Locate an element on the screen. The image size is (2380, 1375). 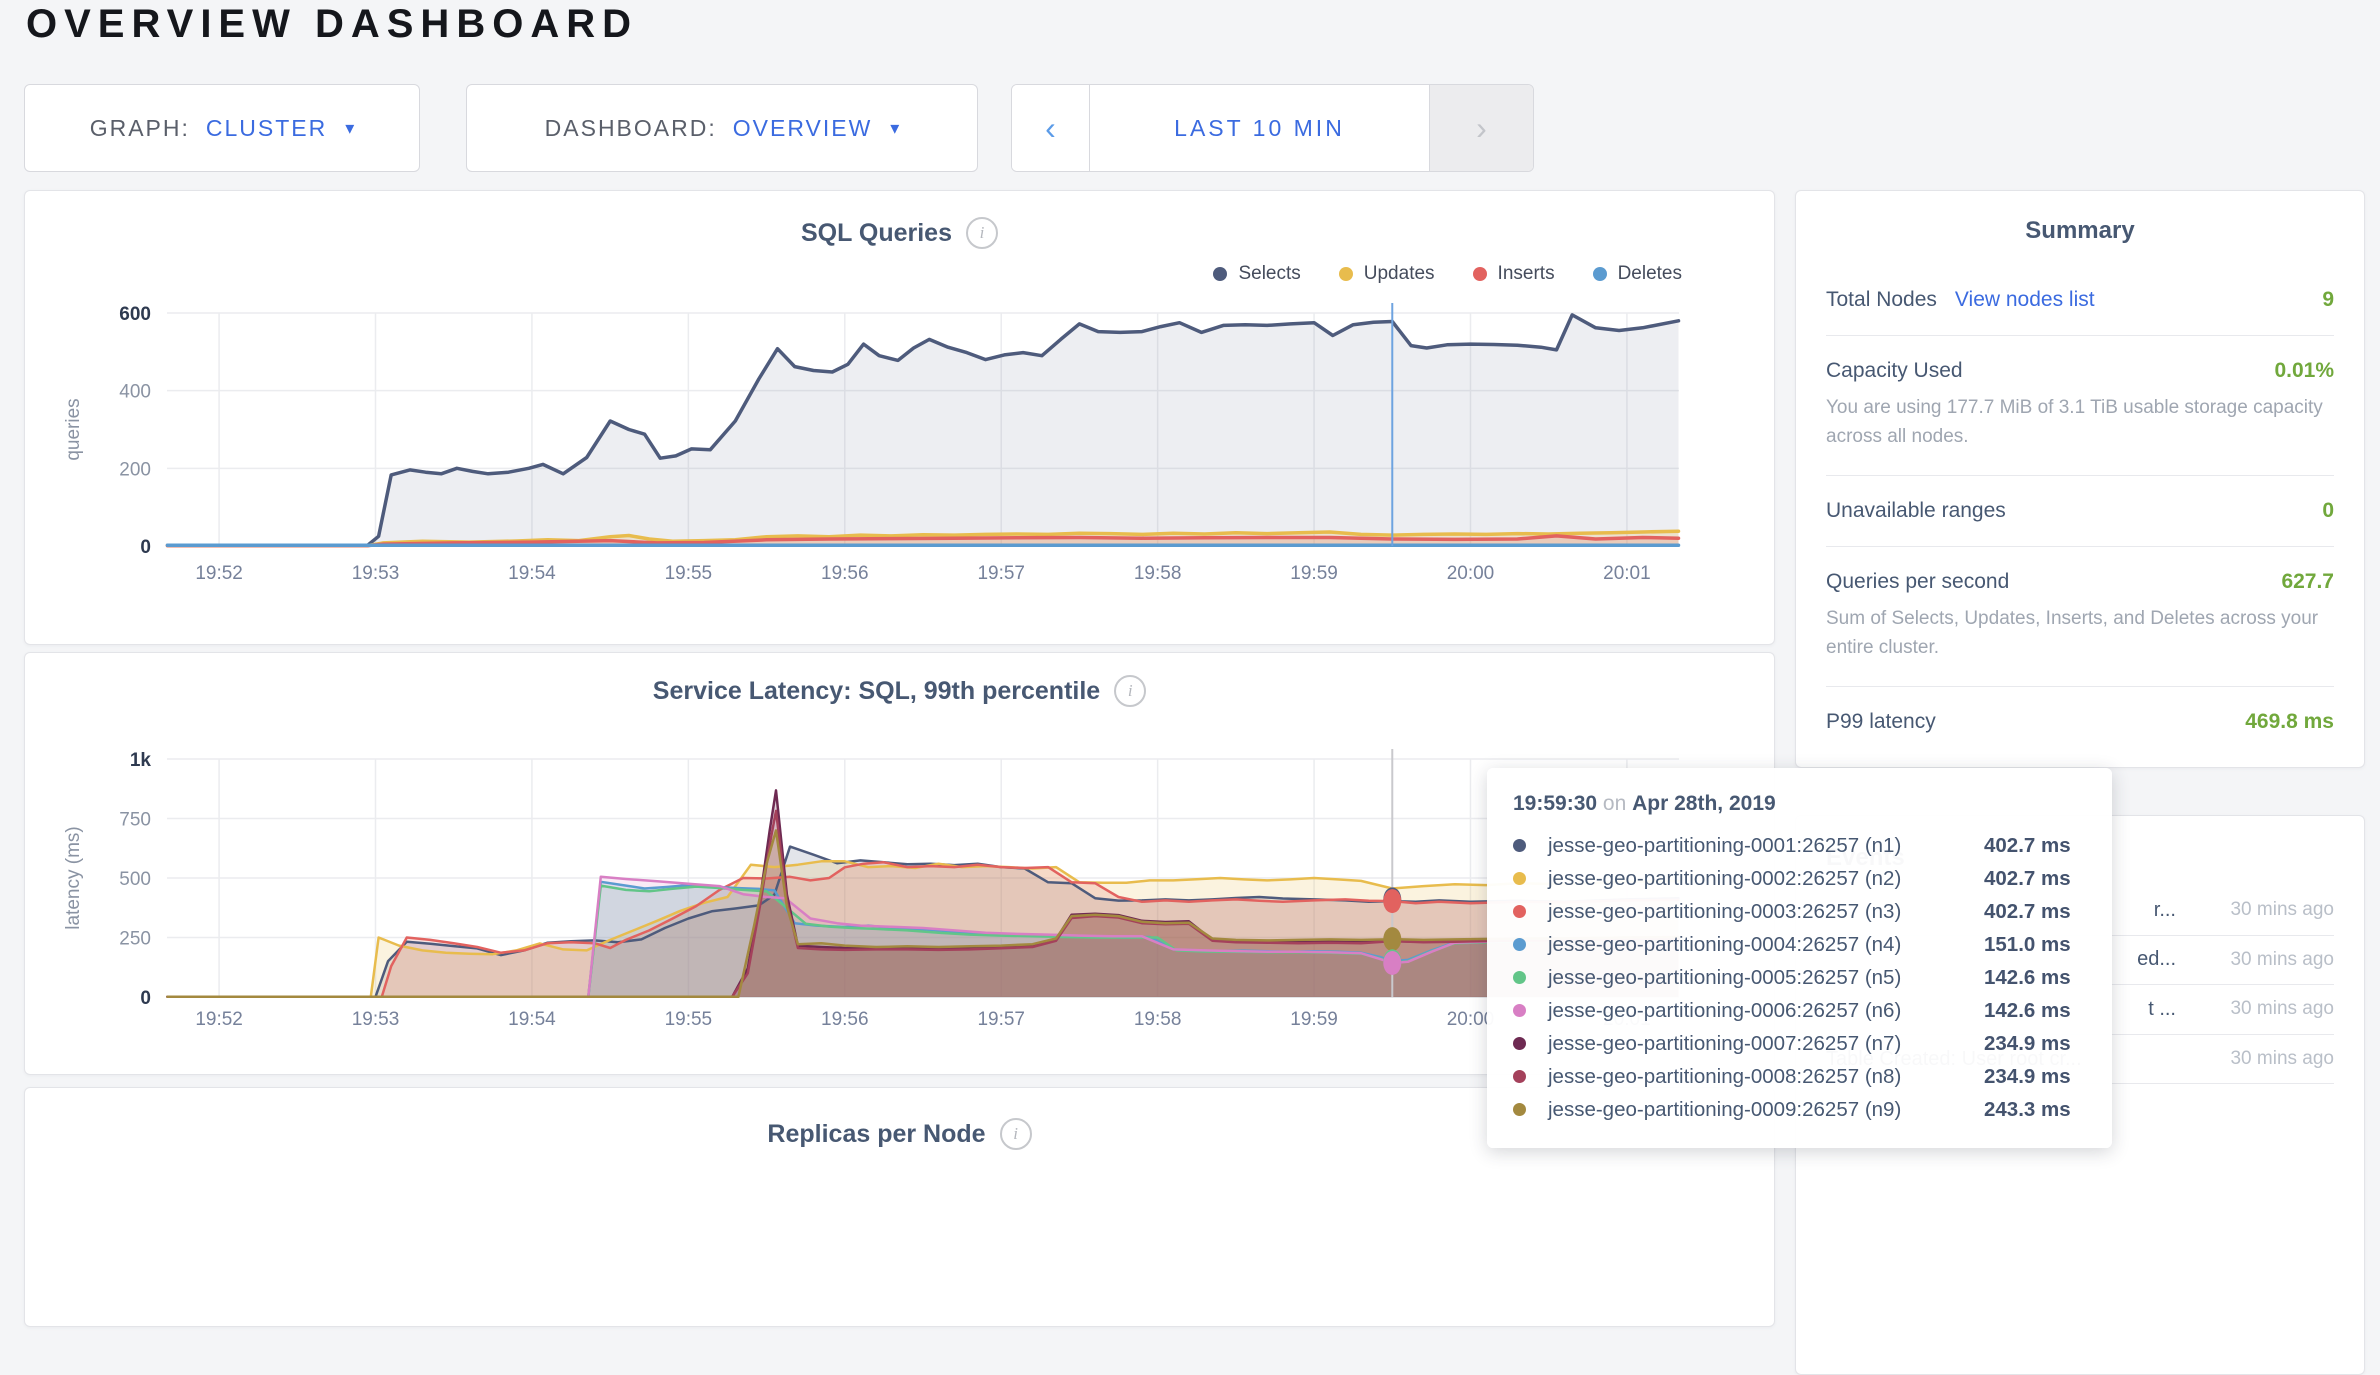
svg-text: 19:59 is located at coordinates (1314, 1019).